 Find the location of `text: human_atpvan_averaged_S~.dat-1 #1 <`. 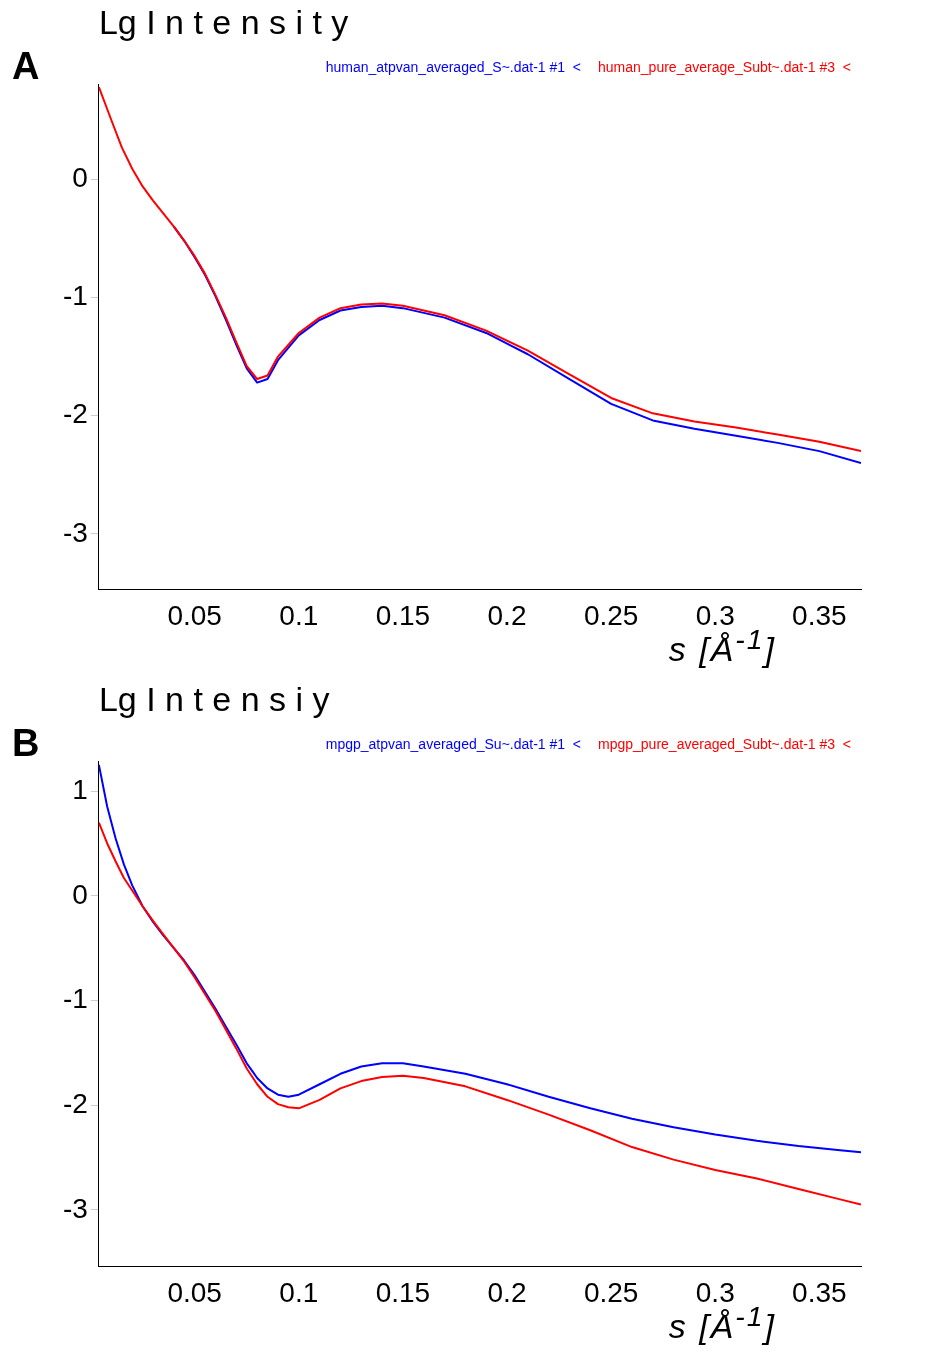

text: human_atpvan_averaged_S~.dat-1 #1 < is located at coordinates (453, 66).